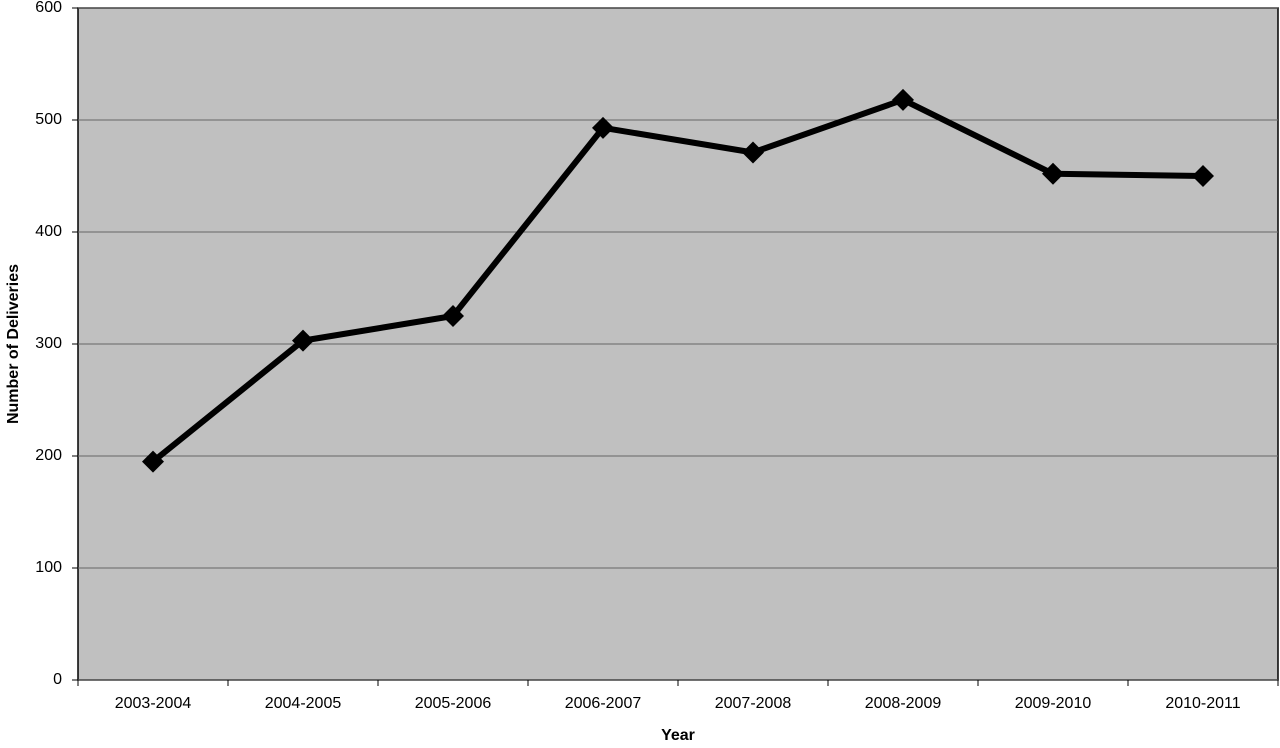 This screenshot has height=748, width=1280. Describe the element at coordinates (13, 344) in the screenshot. I see `y-axis-label: Number of Deliveries` at that location.